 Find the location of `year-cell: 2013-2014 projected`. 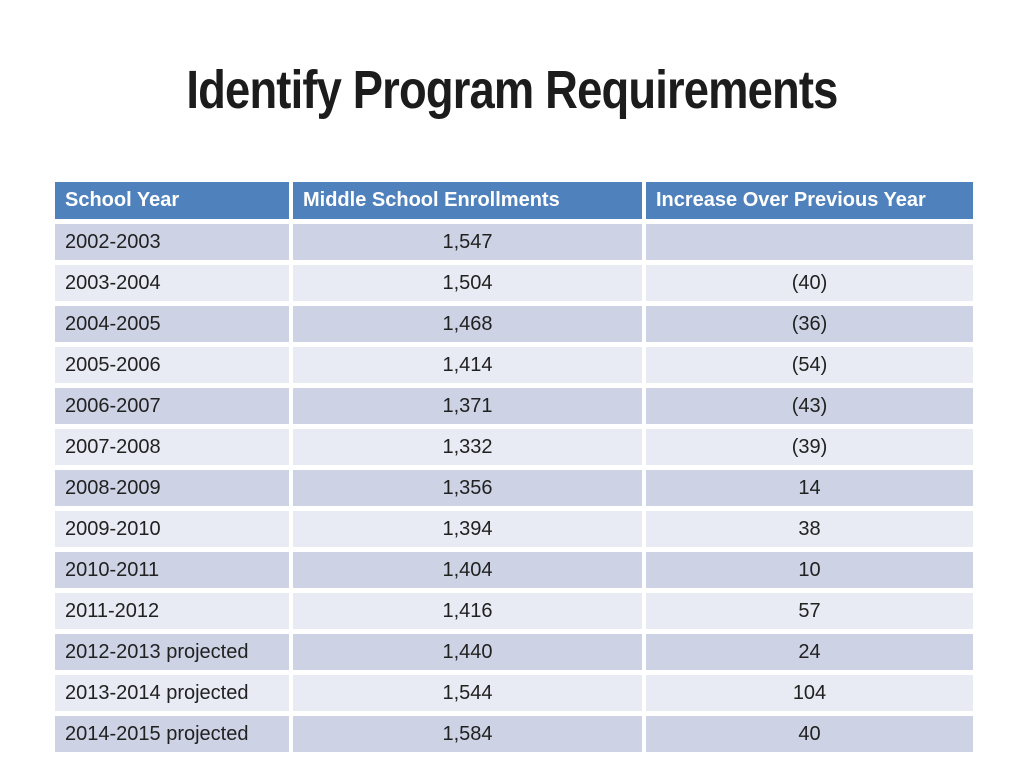

year-cell: 2013-2014 projected is located at coordinates (174, 694).